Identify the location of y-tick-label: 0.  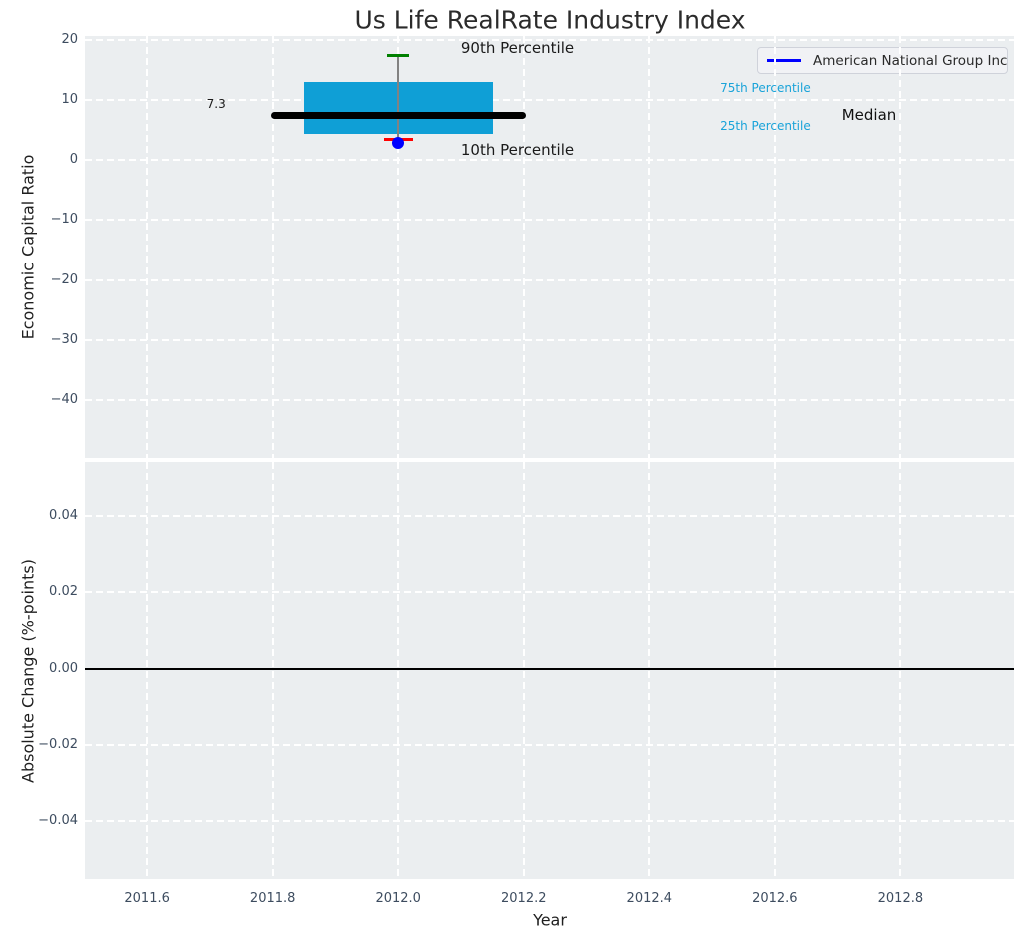
(73, 159).